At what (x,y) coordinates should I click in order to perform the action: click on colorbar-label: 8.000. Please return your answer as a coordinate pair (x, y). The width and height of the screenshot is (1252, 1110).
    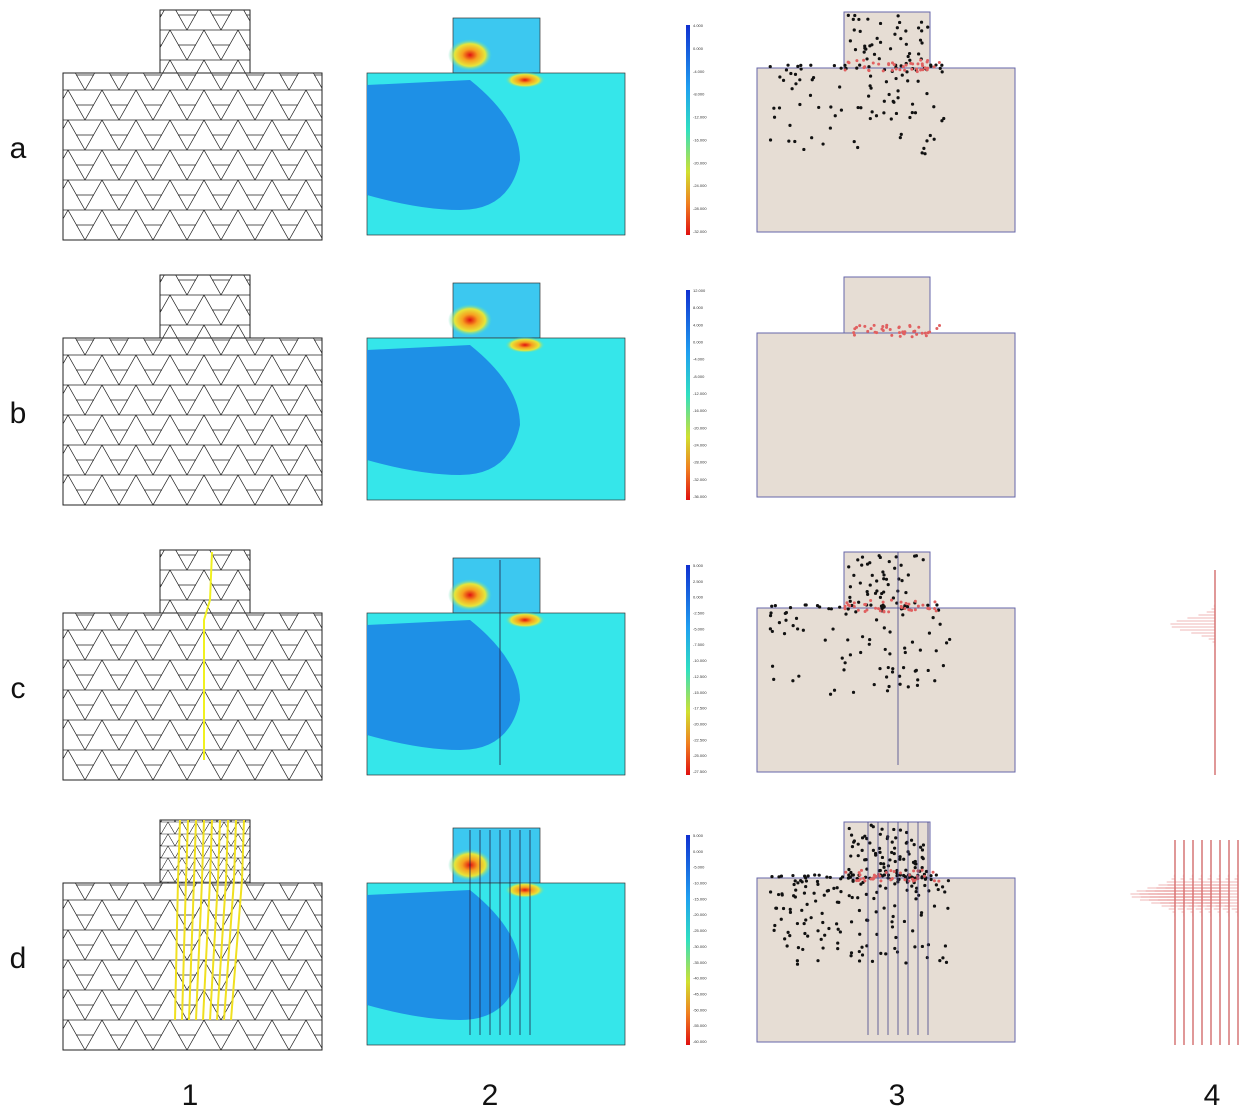
    Looking at the image, I should click on (698, 307).